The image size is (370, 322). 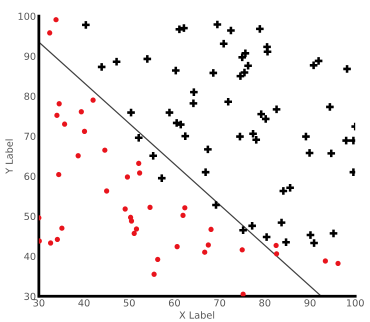 What do you see at coordinates (355, 303) in the screenshot?
I see `x-tick-label: 100` at bounding box center [355, 303].